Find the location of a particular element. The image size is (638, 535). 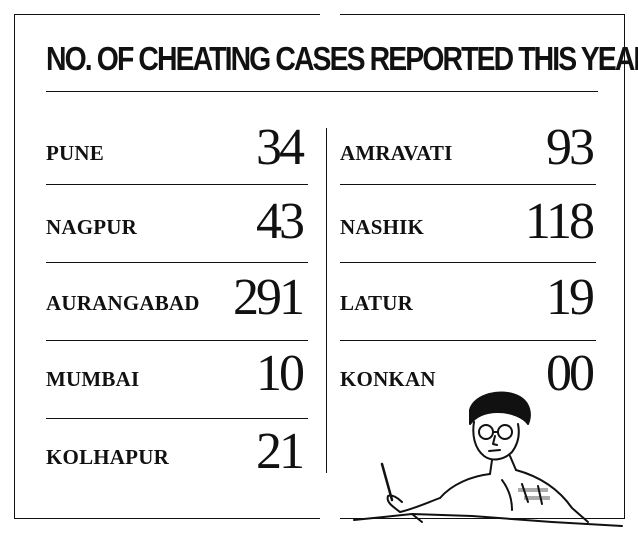

case-count: 00 is located at coordinates (570, 373).